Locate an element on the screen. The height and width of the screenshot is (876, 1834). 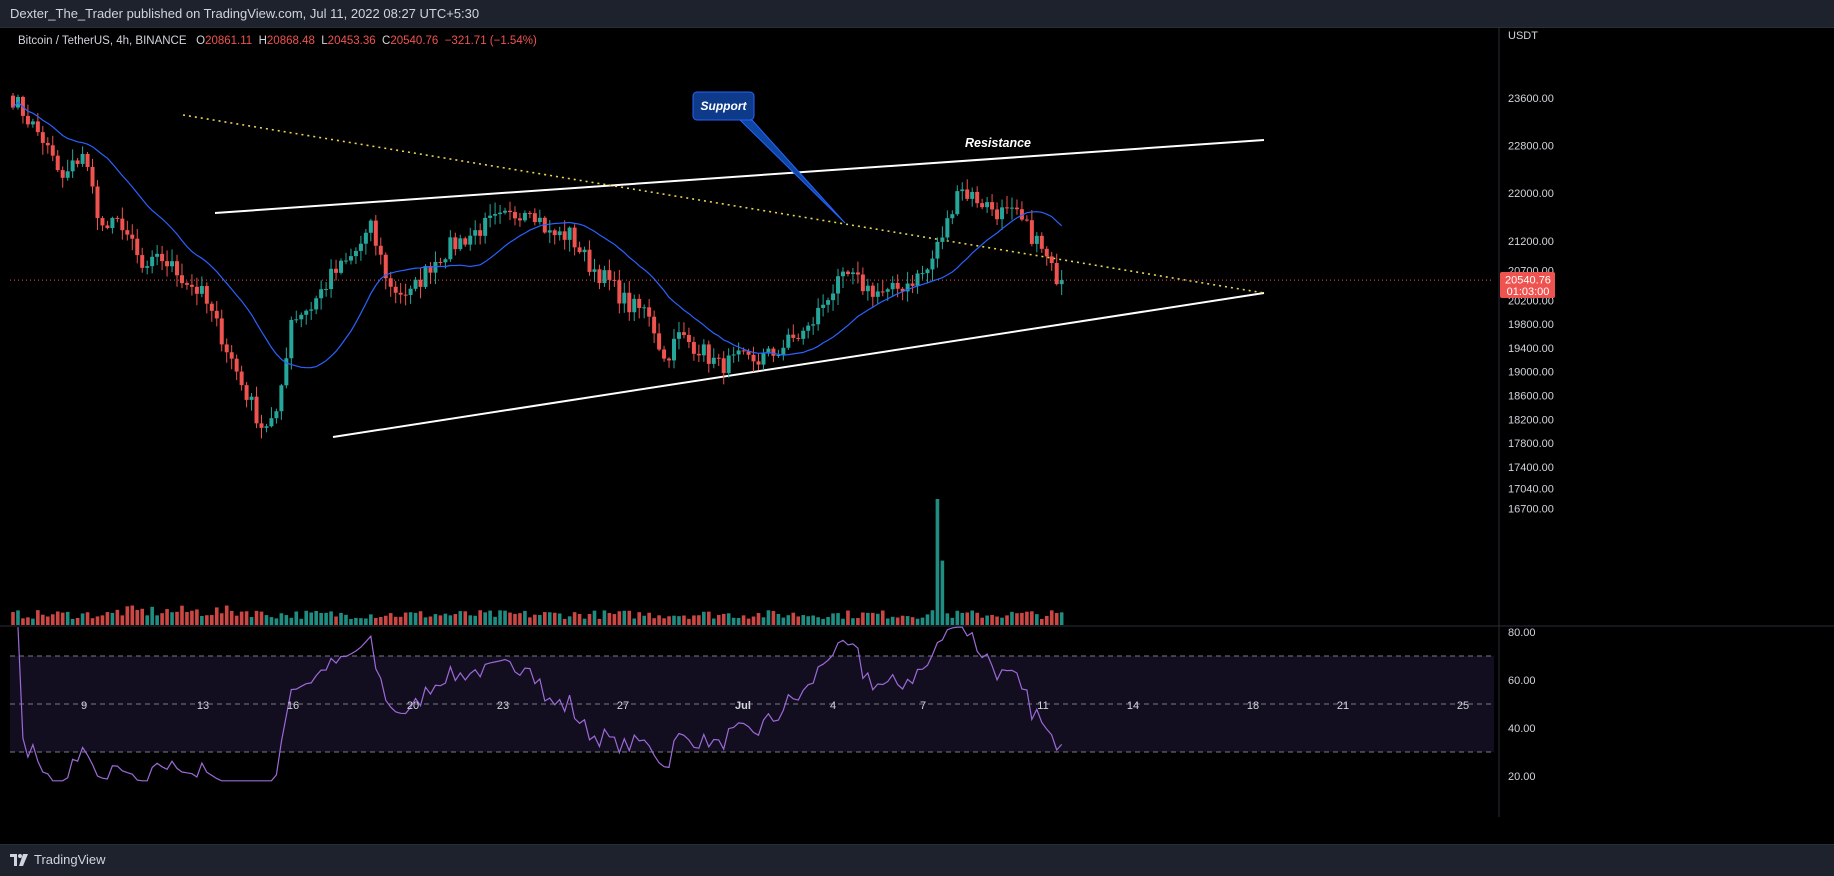
tradingview-brand: TradingView is located at coordinates (58, 859).